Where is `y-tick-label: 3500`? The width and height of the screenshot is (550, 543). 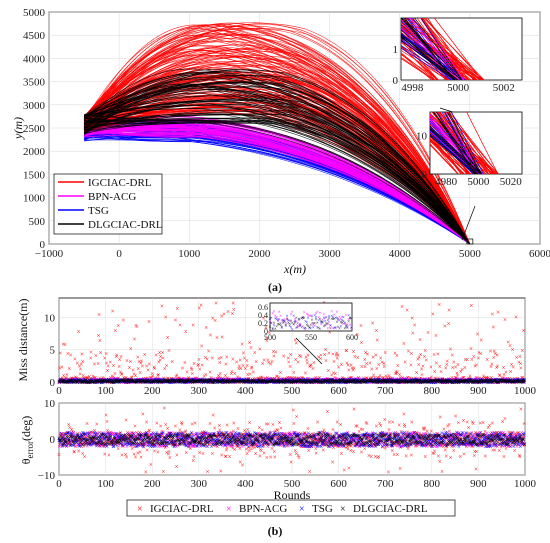 y-tick-label: 3500 is located at coordinates (34, 83).